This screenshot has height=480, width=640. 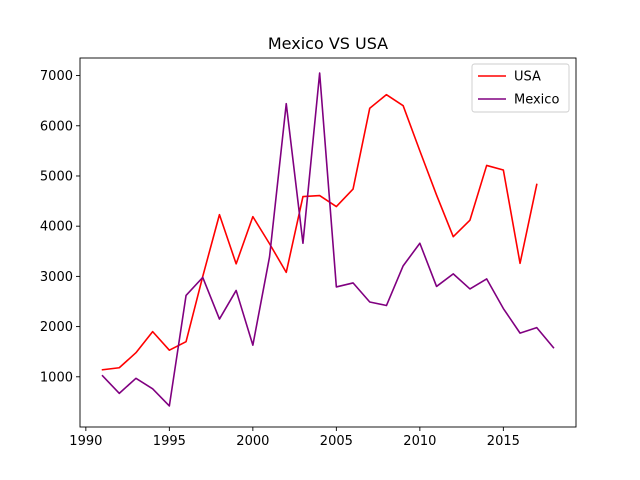 What do you see at coordinates (56, 327) in the screenshot?
I see `y-tick-label: 2000` at bounding box center [56, 327].